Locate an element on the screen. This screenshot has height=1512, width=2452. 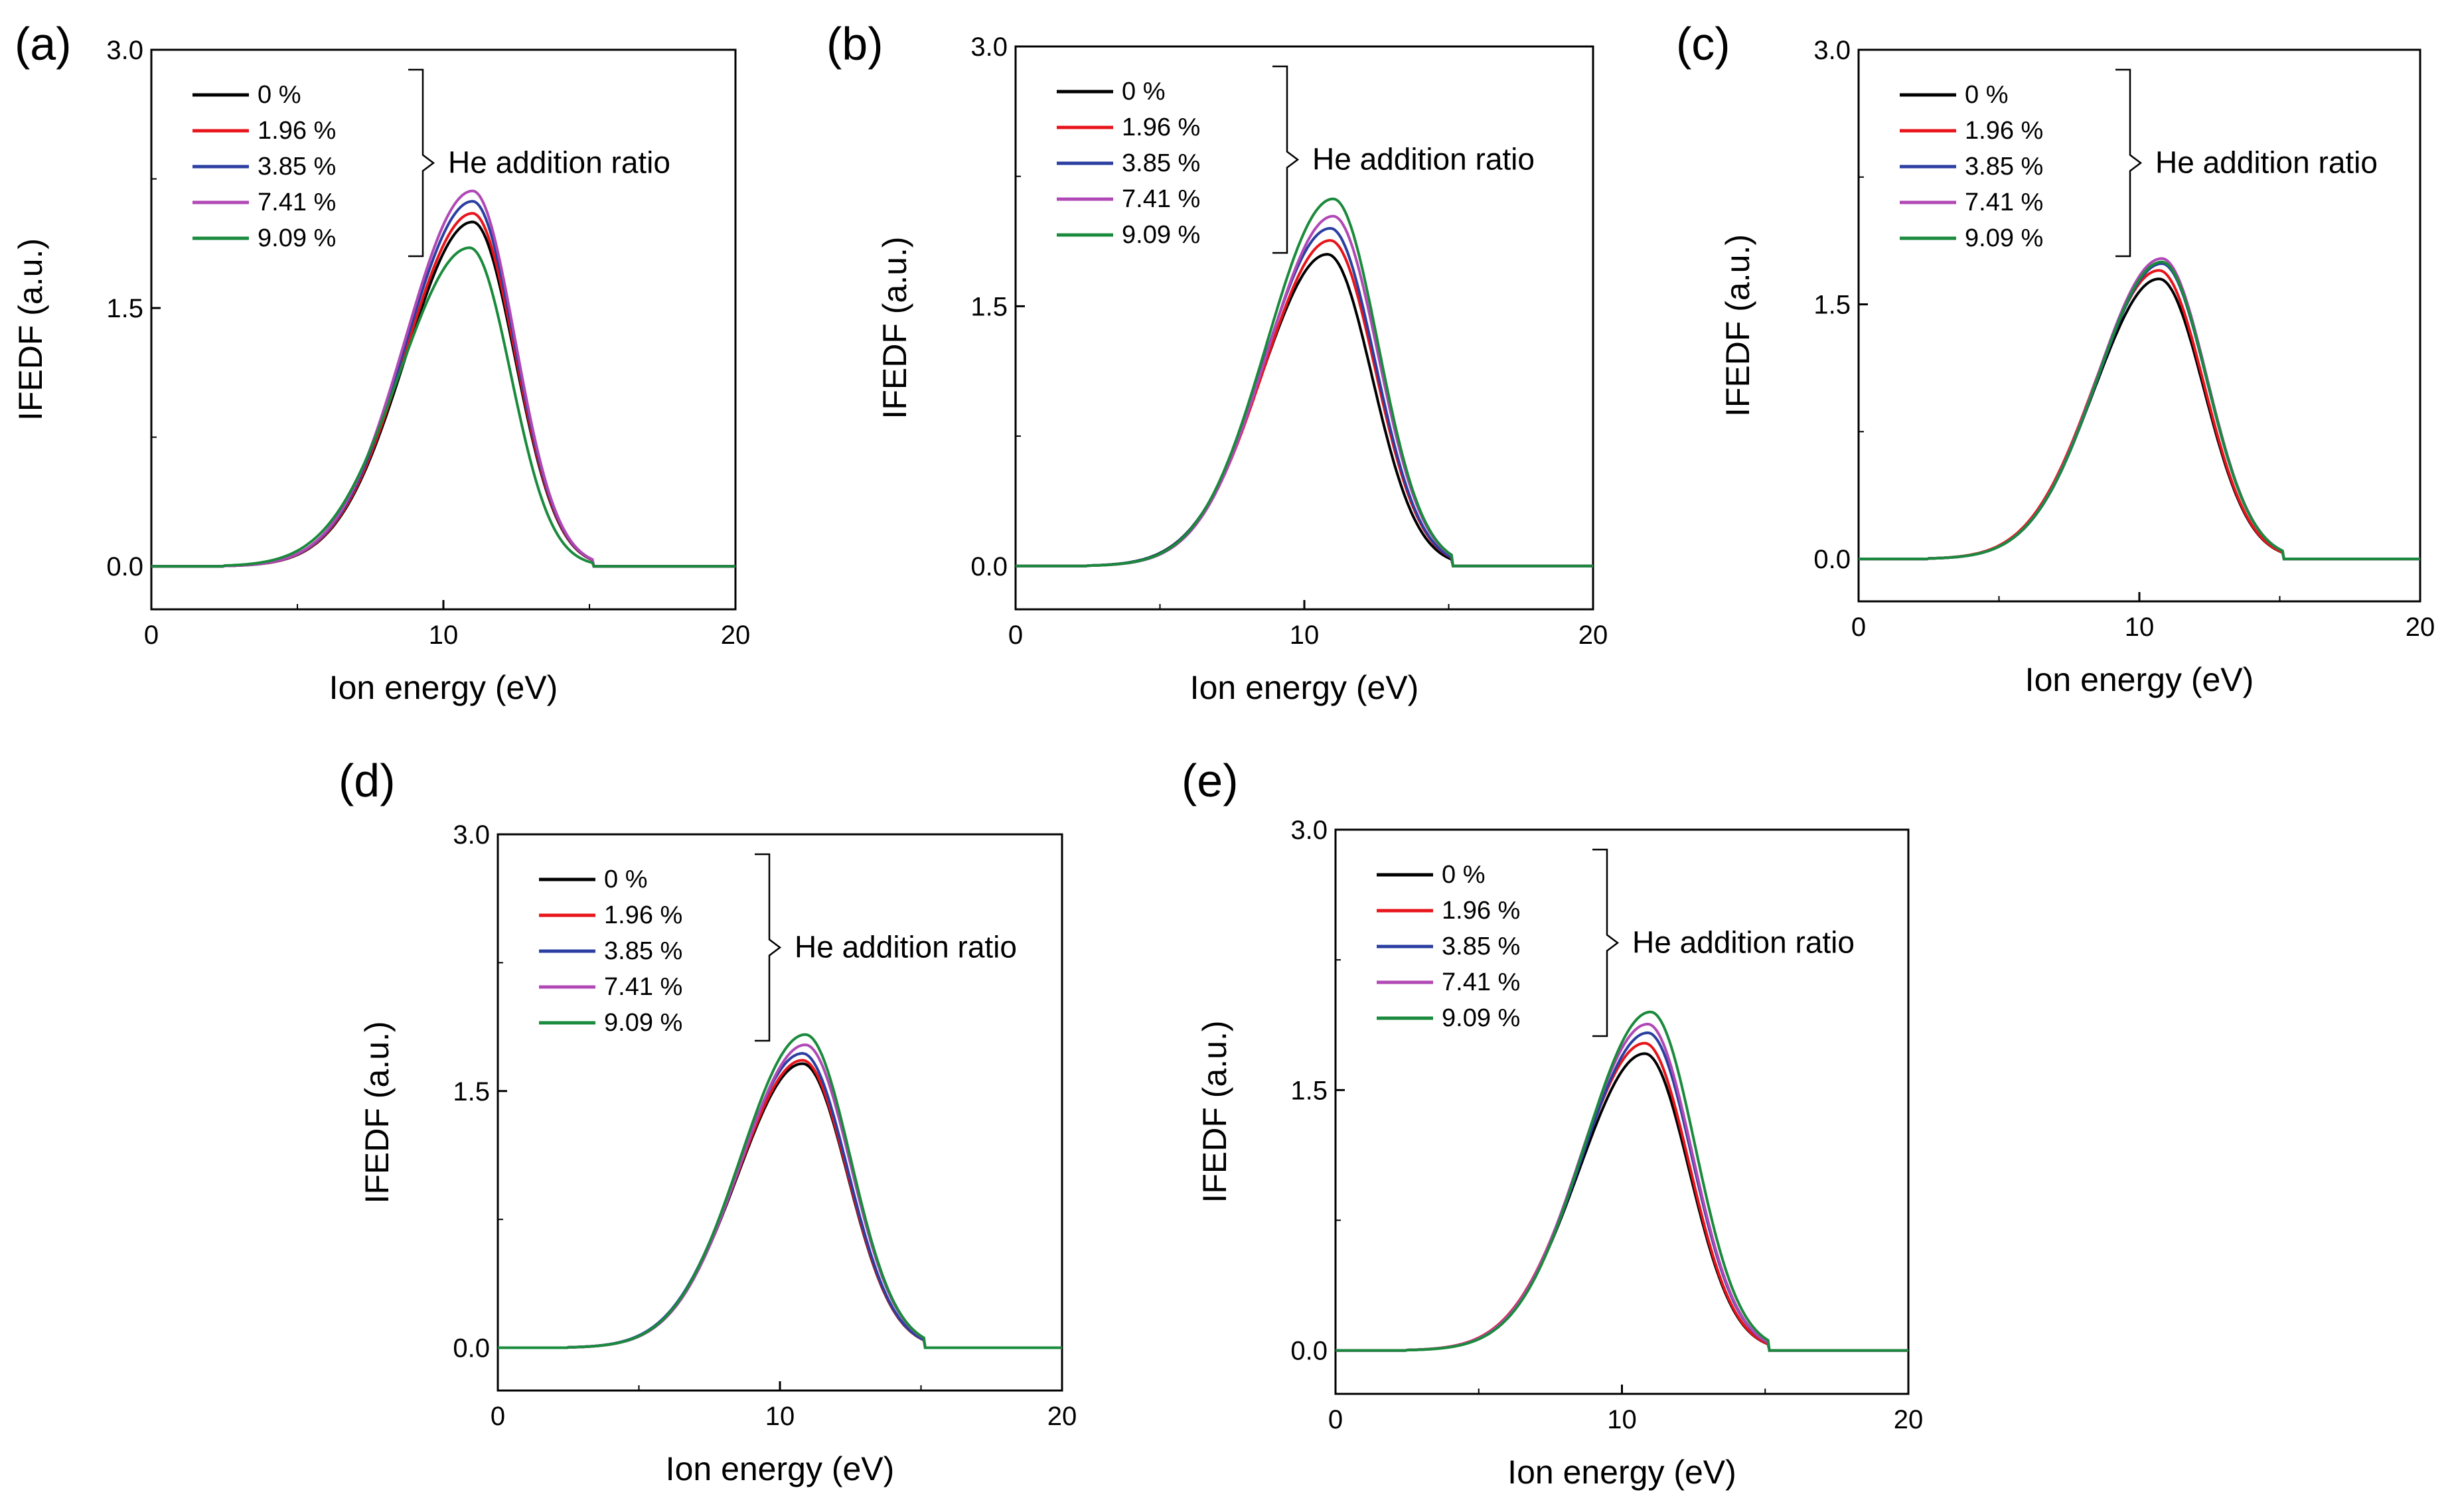
panel-label: (e) is located at coordinates (1210, 780).